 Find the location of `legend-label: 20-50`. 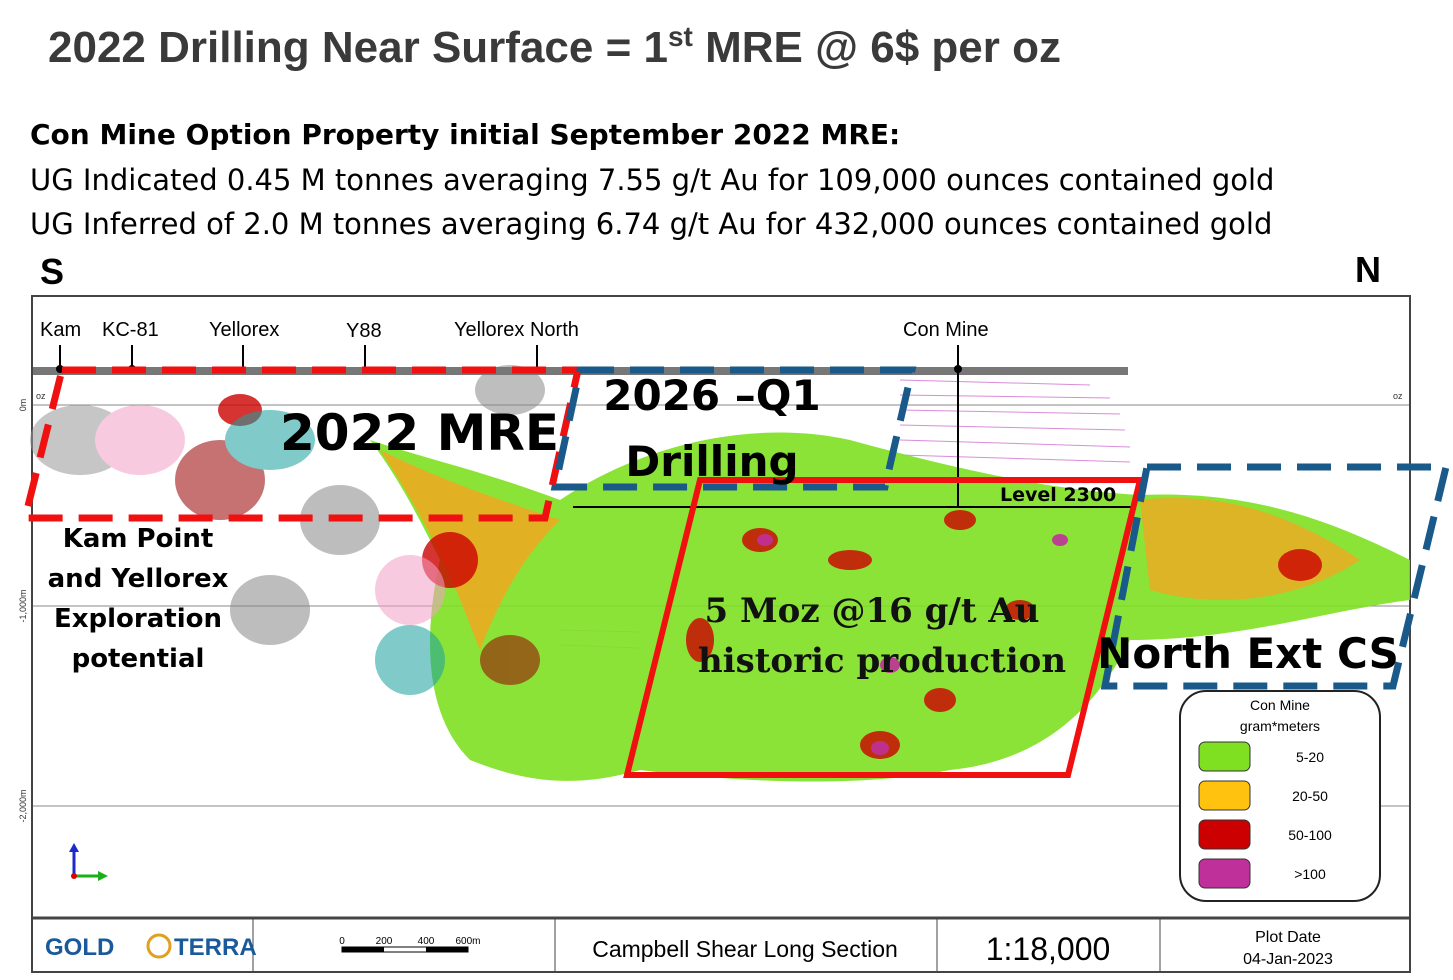

legend-label: 20-50 is located at coordinates (1310, 796).